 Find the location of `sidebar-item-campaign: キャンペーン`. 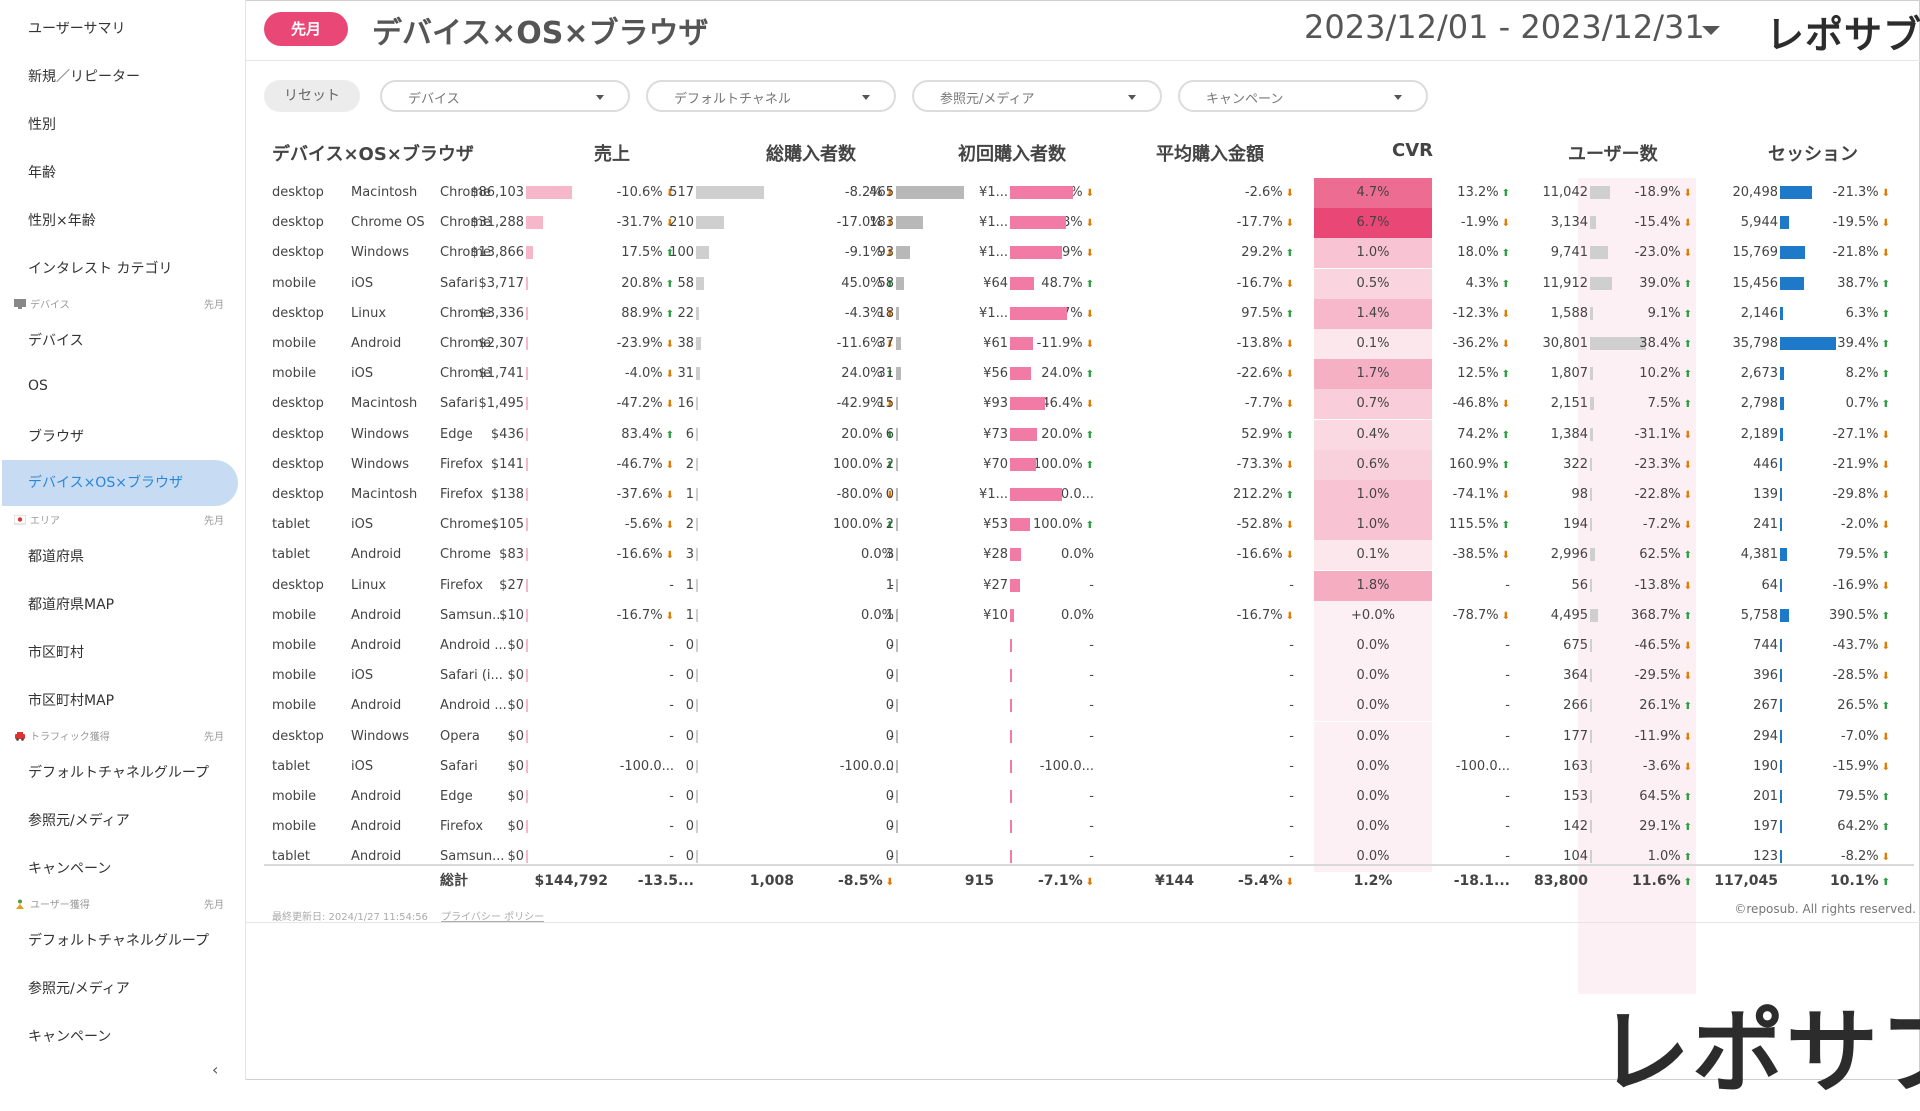

sidebar-item-campaign: キャンペーン is located at coordinates (70, 869).